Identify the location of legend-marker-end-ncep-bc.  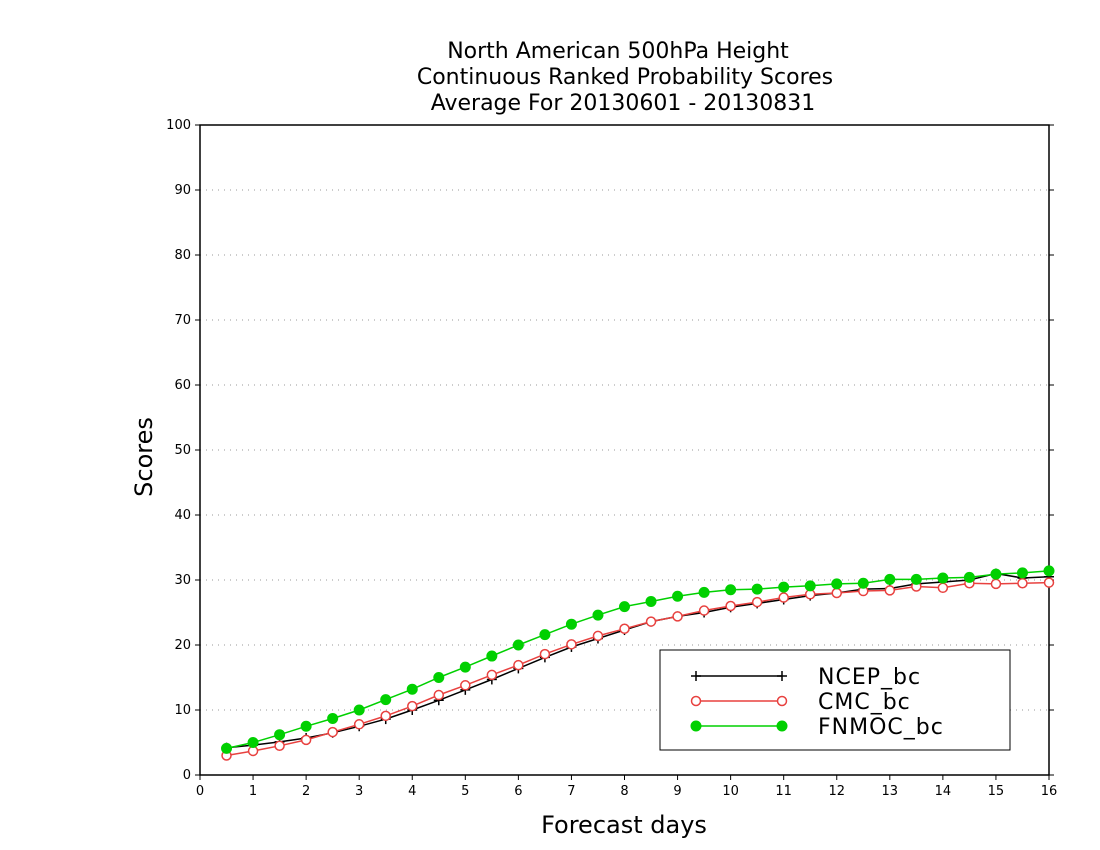
(782, 676).